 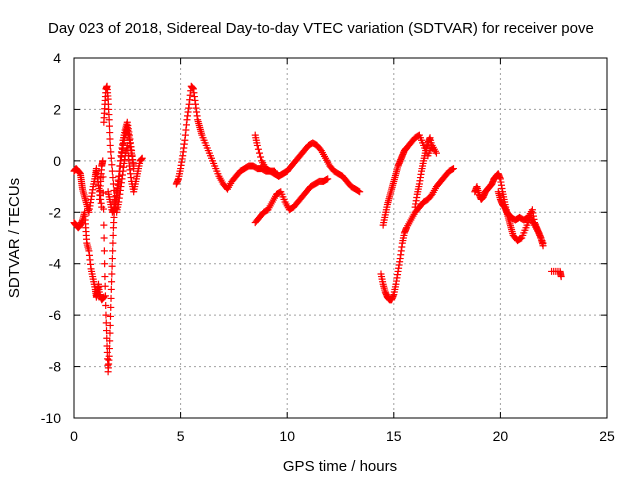 What do you see at coordinates (287, 436) in the screenshot?
I see `x-tick-label: 10` at bounding box center [287, 436].